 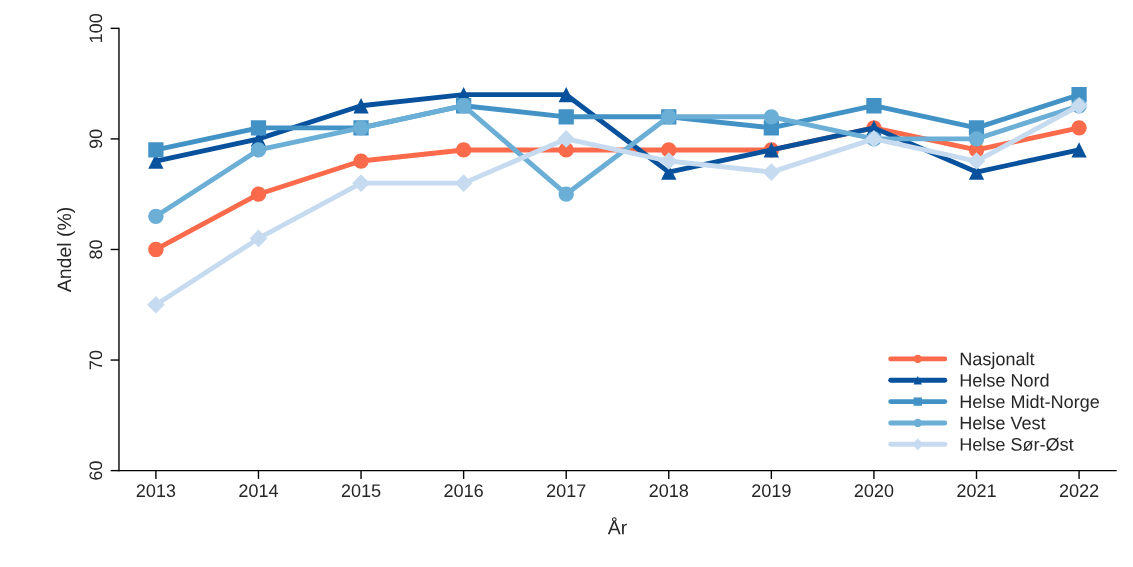 What do you see at coordinates (96, 470) in the screenshot?
I see `y-tick-label: 60` at bounding box center [96, 470].